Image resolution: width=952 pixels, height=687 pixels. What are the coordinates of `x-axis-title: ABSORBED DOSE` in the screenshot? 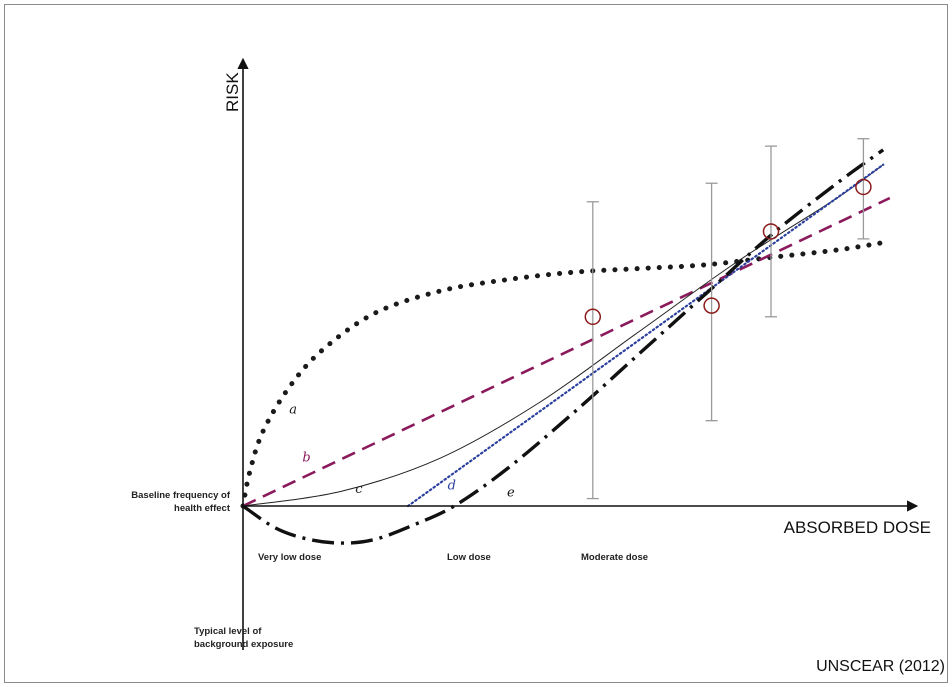 It's located at (857, 527).